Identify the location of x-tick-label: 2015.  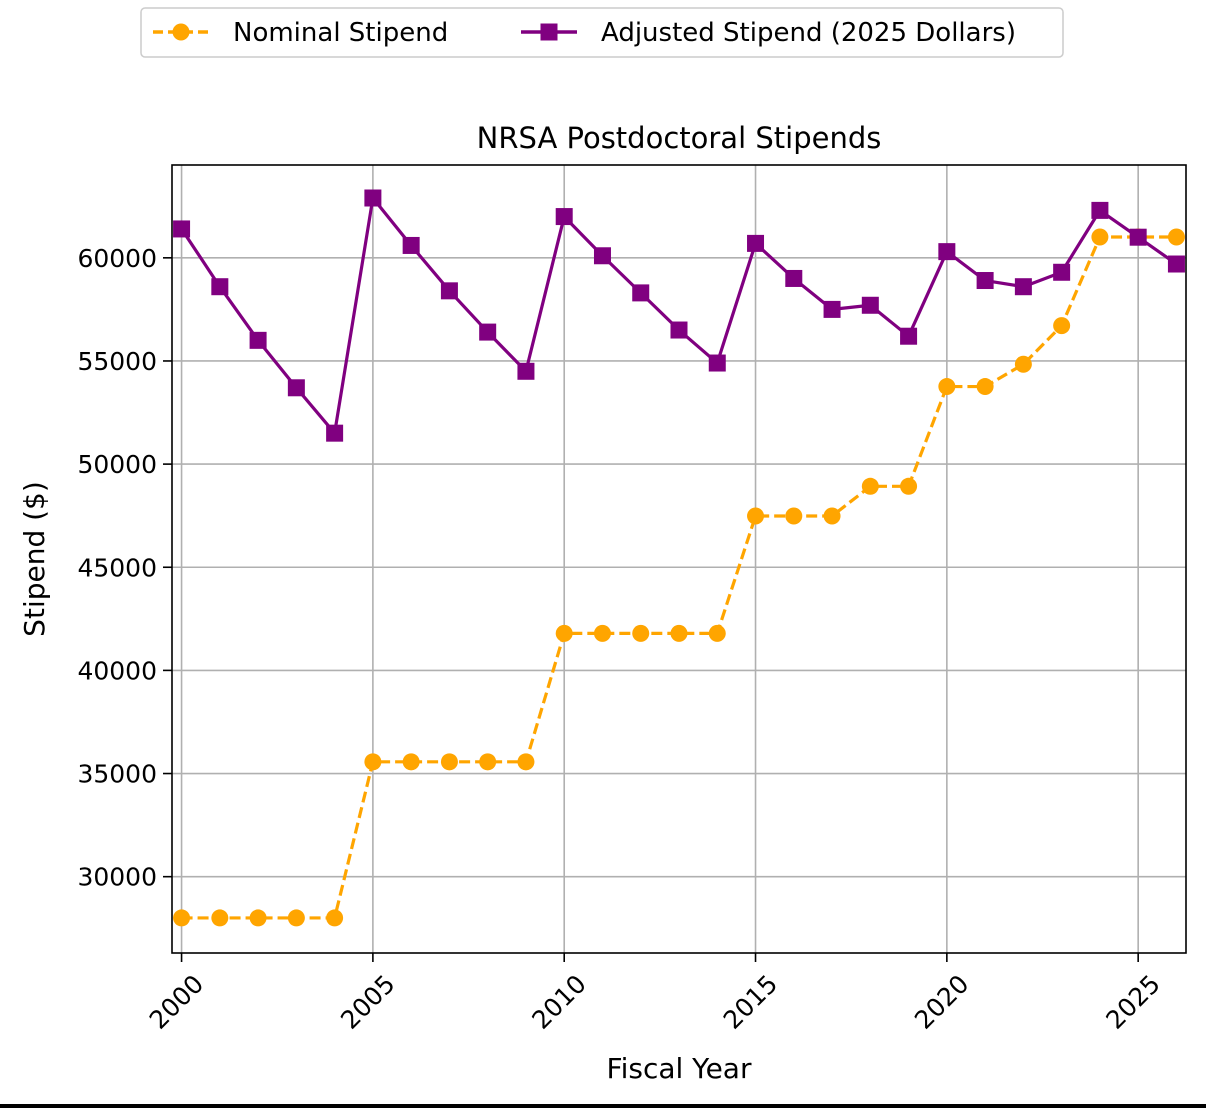
(750, 1001).